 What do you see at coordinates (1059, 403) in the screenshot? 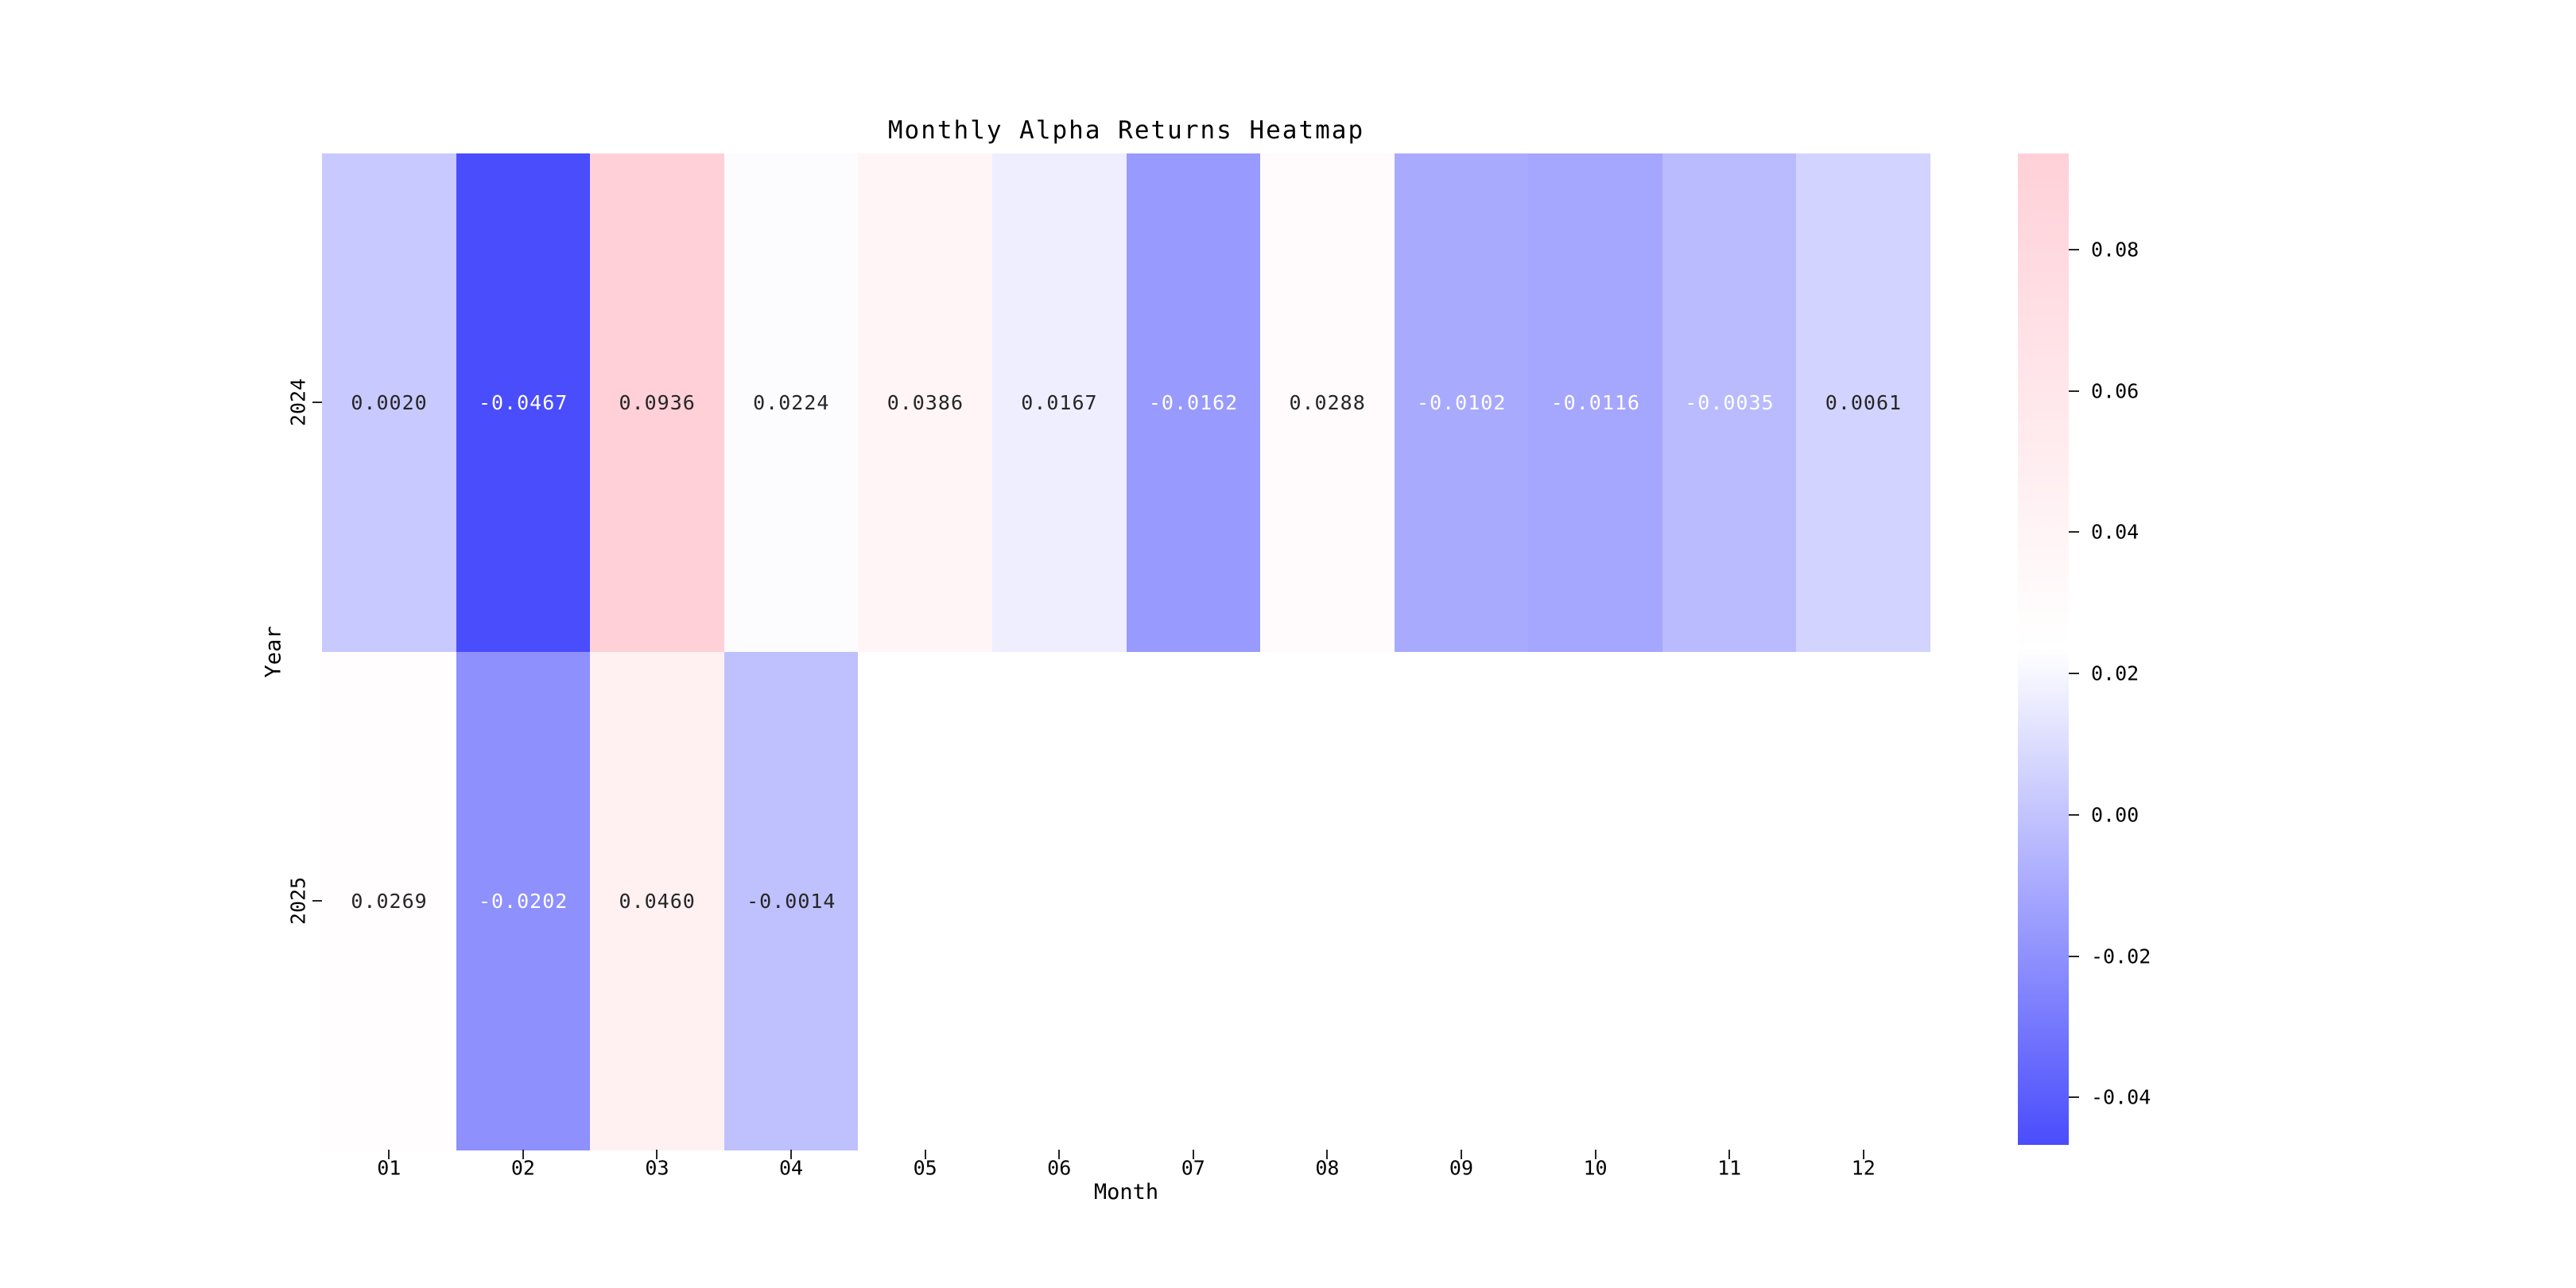
I see `heatmap-cell: 0.0167` at bounding box center [1059, 403].